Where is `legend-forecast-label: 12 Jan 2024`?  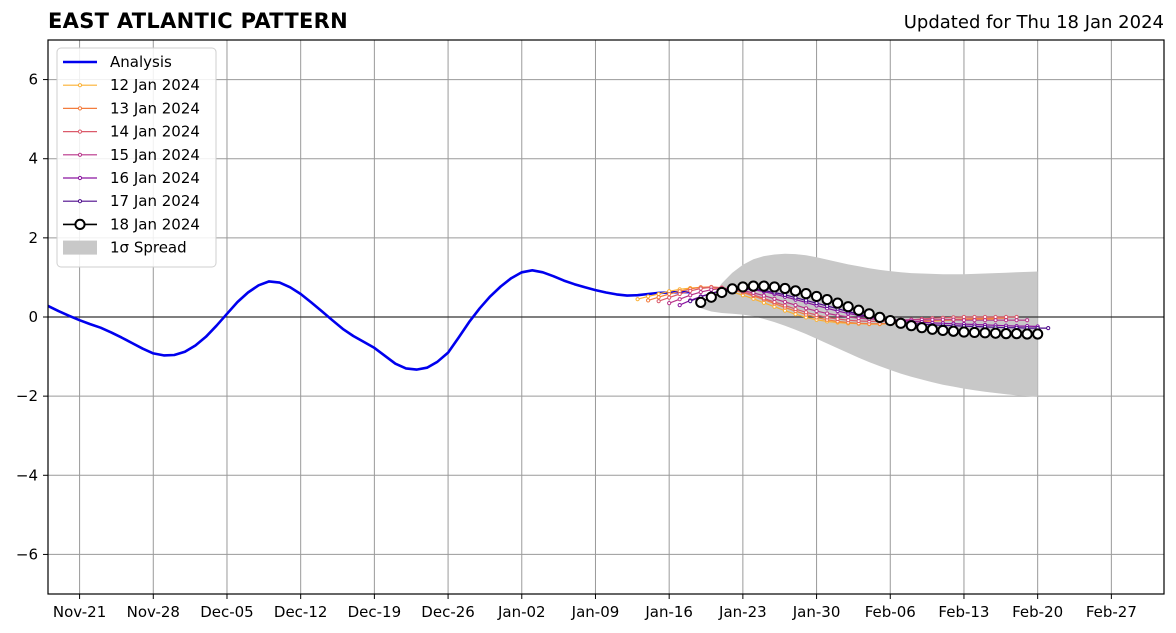
legend-forecast-label: 12 Jan 2024 is located at coordinates (155, 85).